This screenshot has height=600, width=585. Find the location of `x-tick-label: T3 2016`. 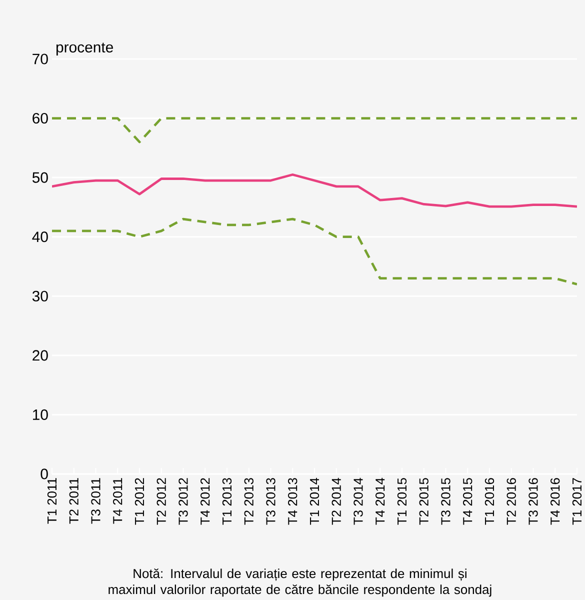

x-tick-label: T3 2016 is located at coordinates (533, 501).